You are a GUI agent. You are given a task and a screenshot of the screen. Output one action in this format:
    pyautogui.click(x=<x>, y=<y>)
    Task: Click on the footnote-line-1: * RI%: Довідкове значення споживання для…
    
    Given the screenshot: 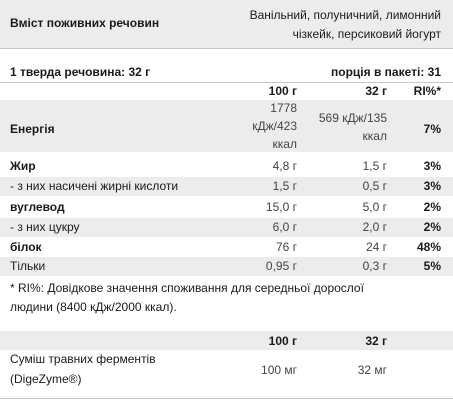 What is the action you would take?
    pyautogui.click(x=187, y=288)
    